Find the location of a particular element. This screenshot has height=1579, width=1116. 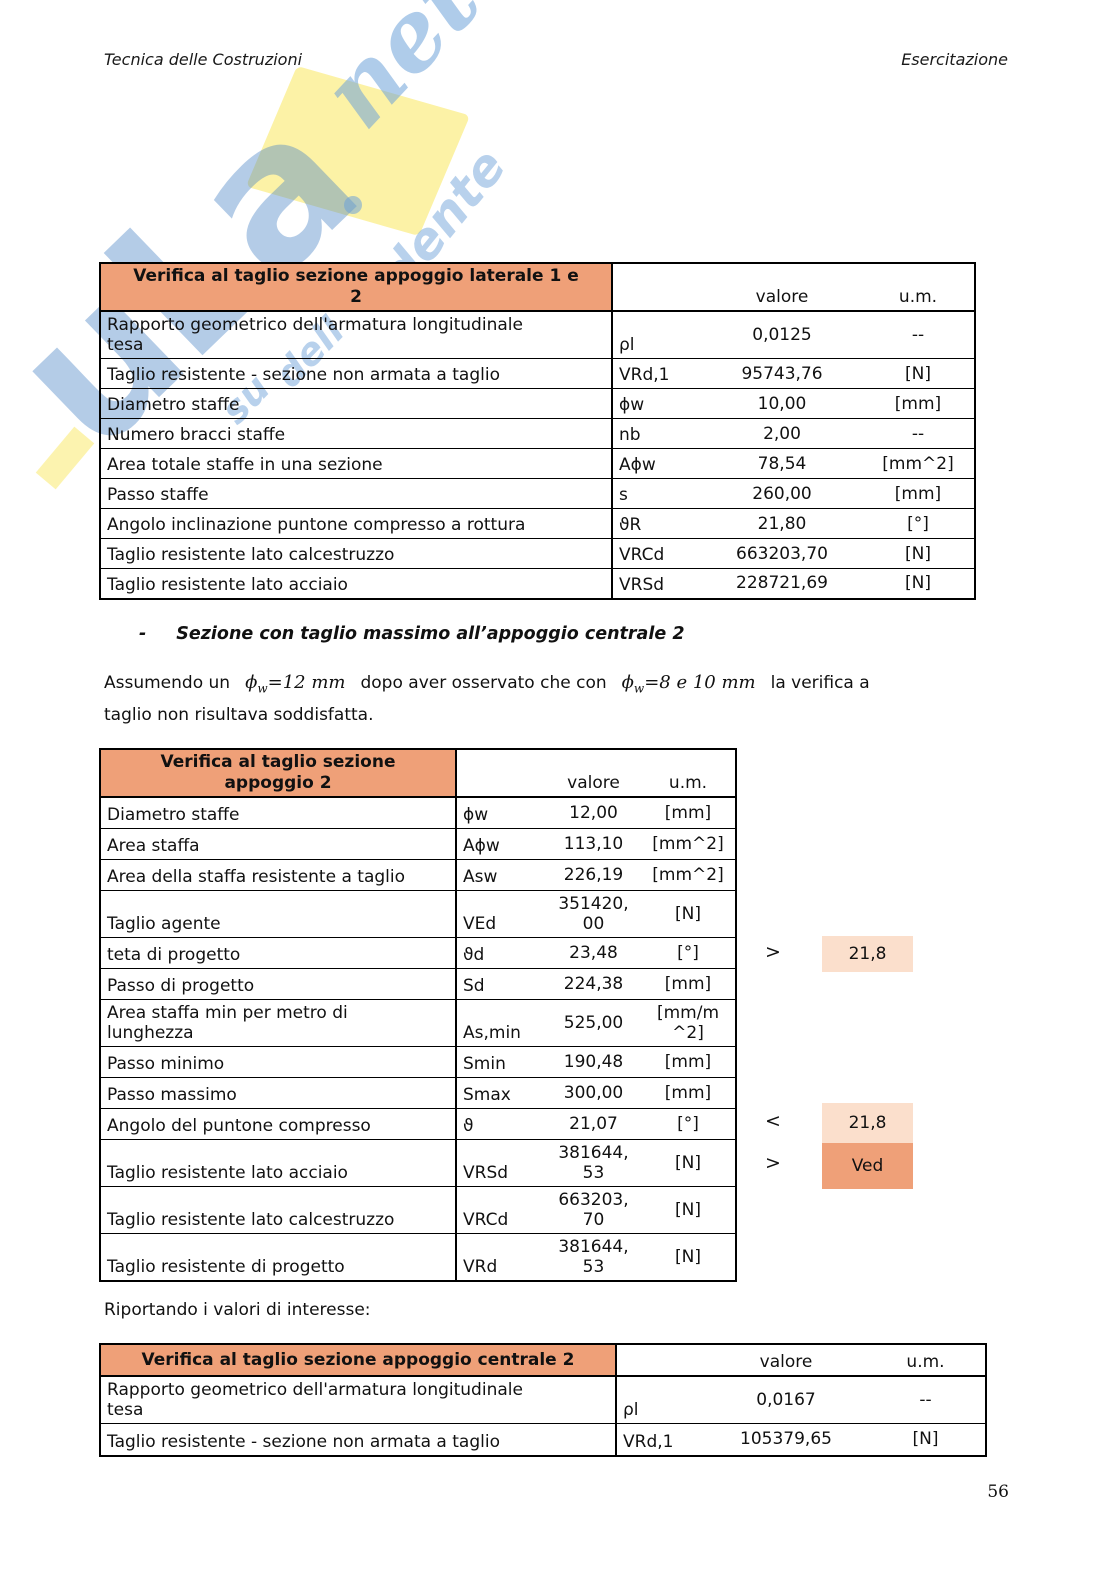

table-row: Passo staffe s 260,00 [mm] is located at coordinates (537, 493).